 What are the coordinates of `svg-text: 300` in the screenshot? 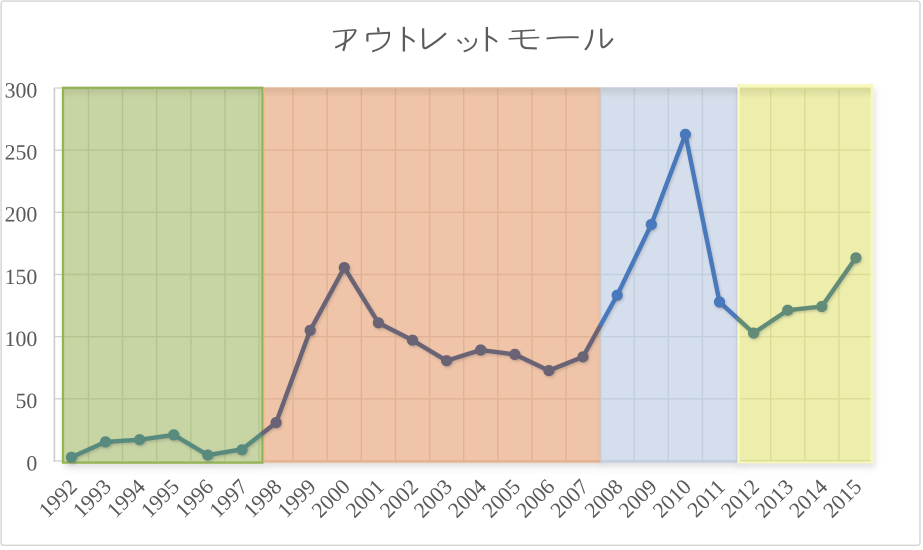 It's located at (21, 90).